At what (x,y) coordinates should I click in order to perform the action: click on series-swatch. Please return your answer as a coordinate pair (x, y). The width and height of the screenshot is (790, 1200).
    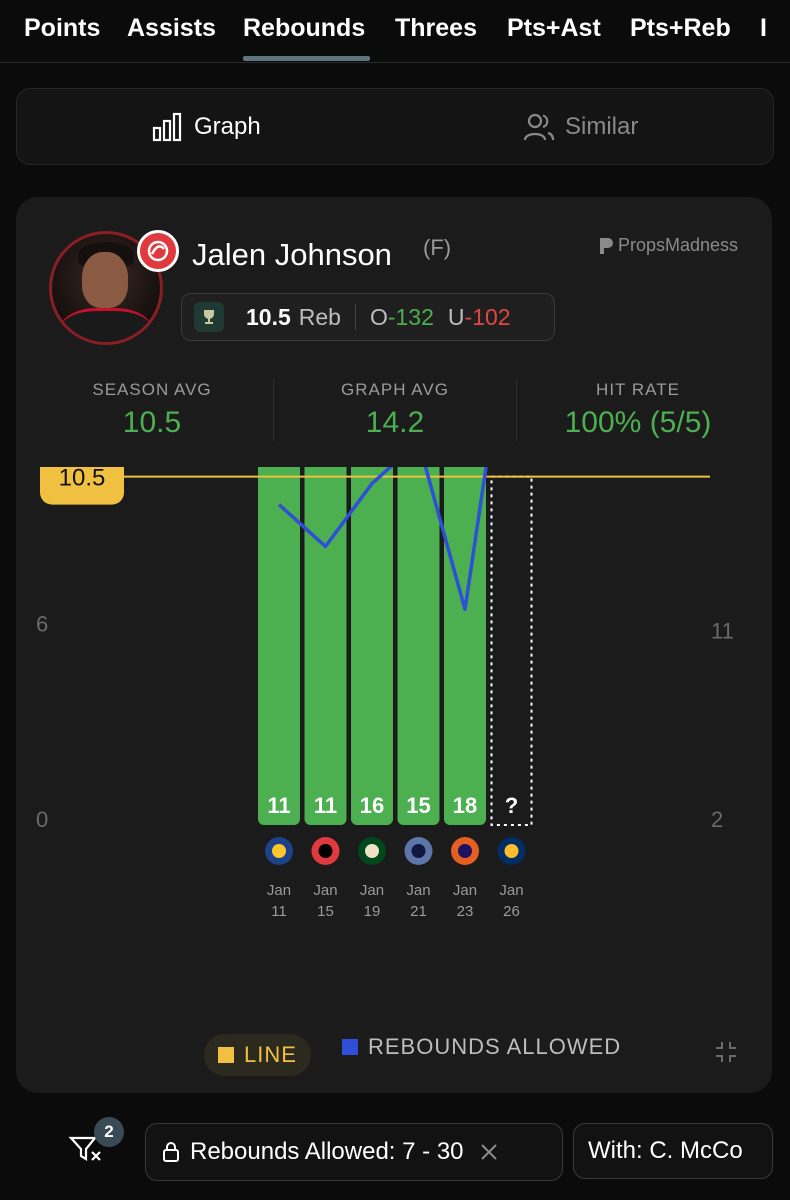
    Looking at the image, I should click on (350, 1047).